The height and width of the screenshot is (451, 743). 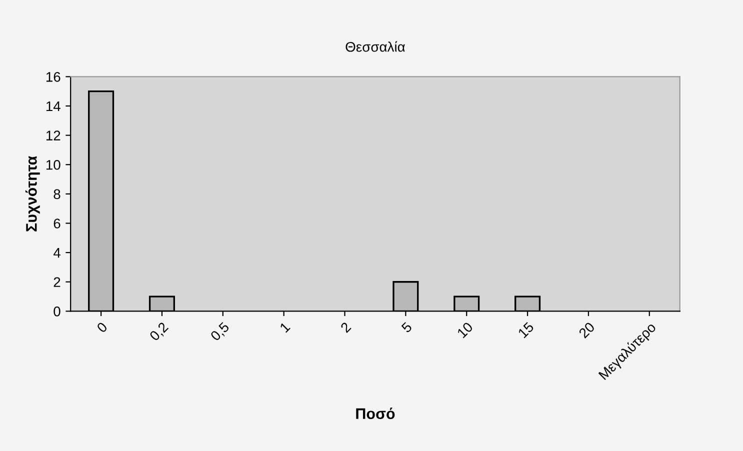 I want to click on y-tick-label: 14, so click(x=53, y=106).